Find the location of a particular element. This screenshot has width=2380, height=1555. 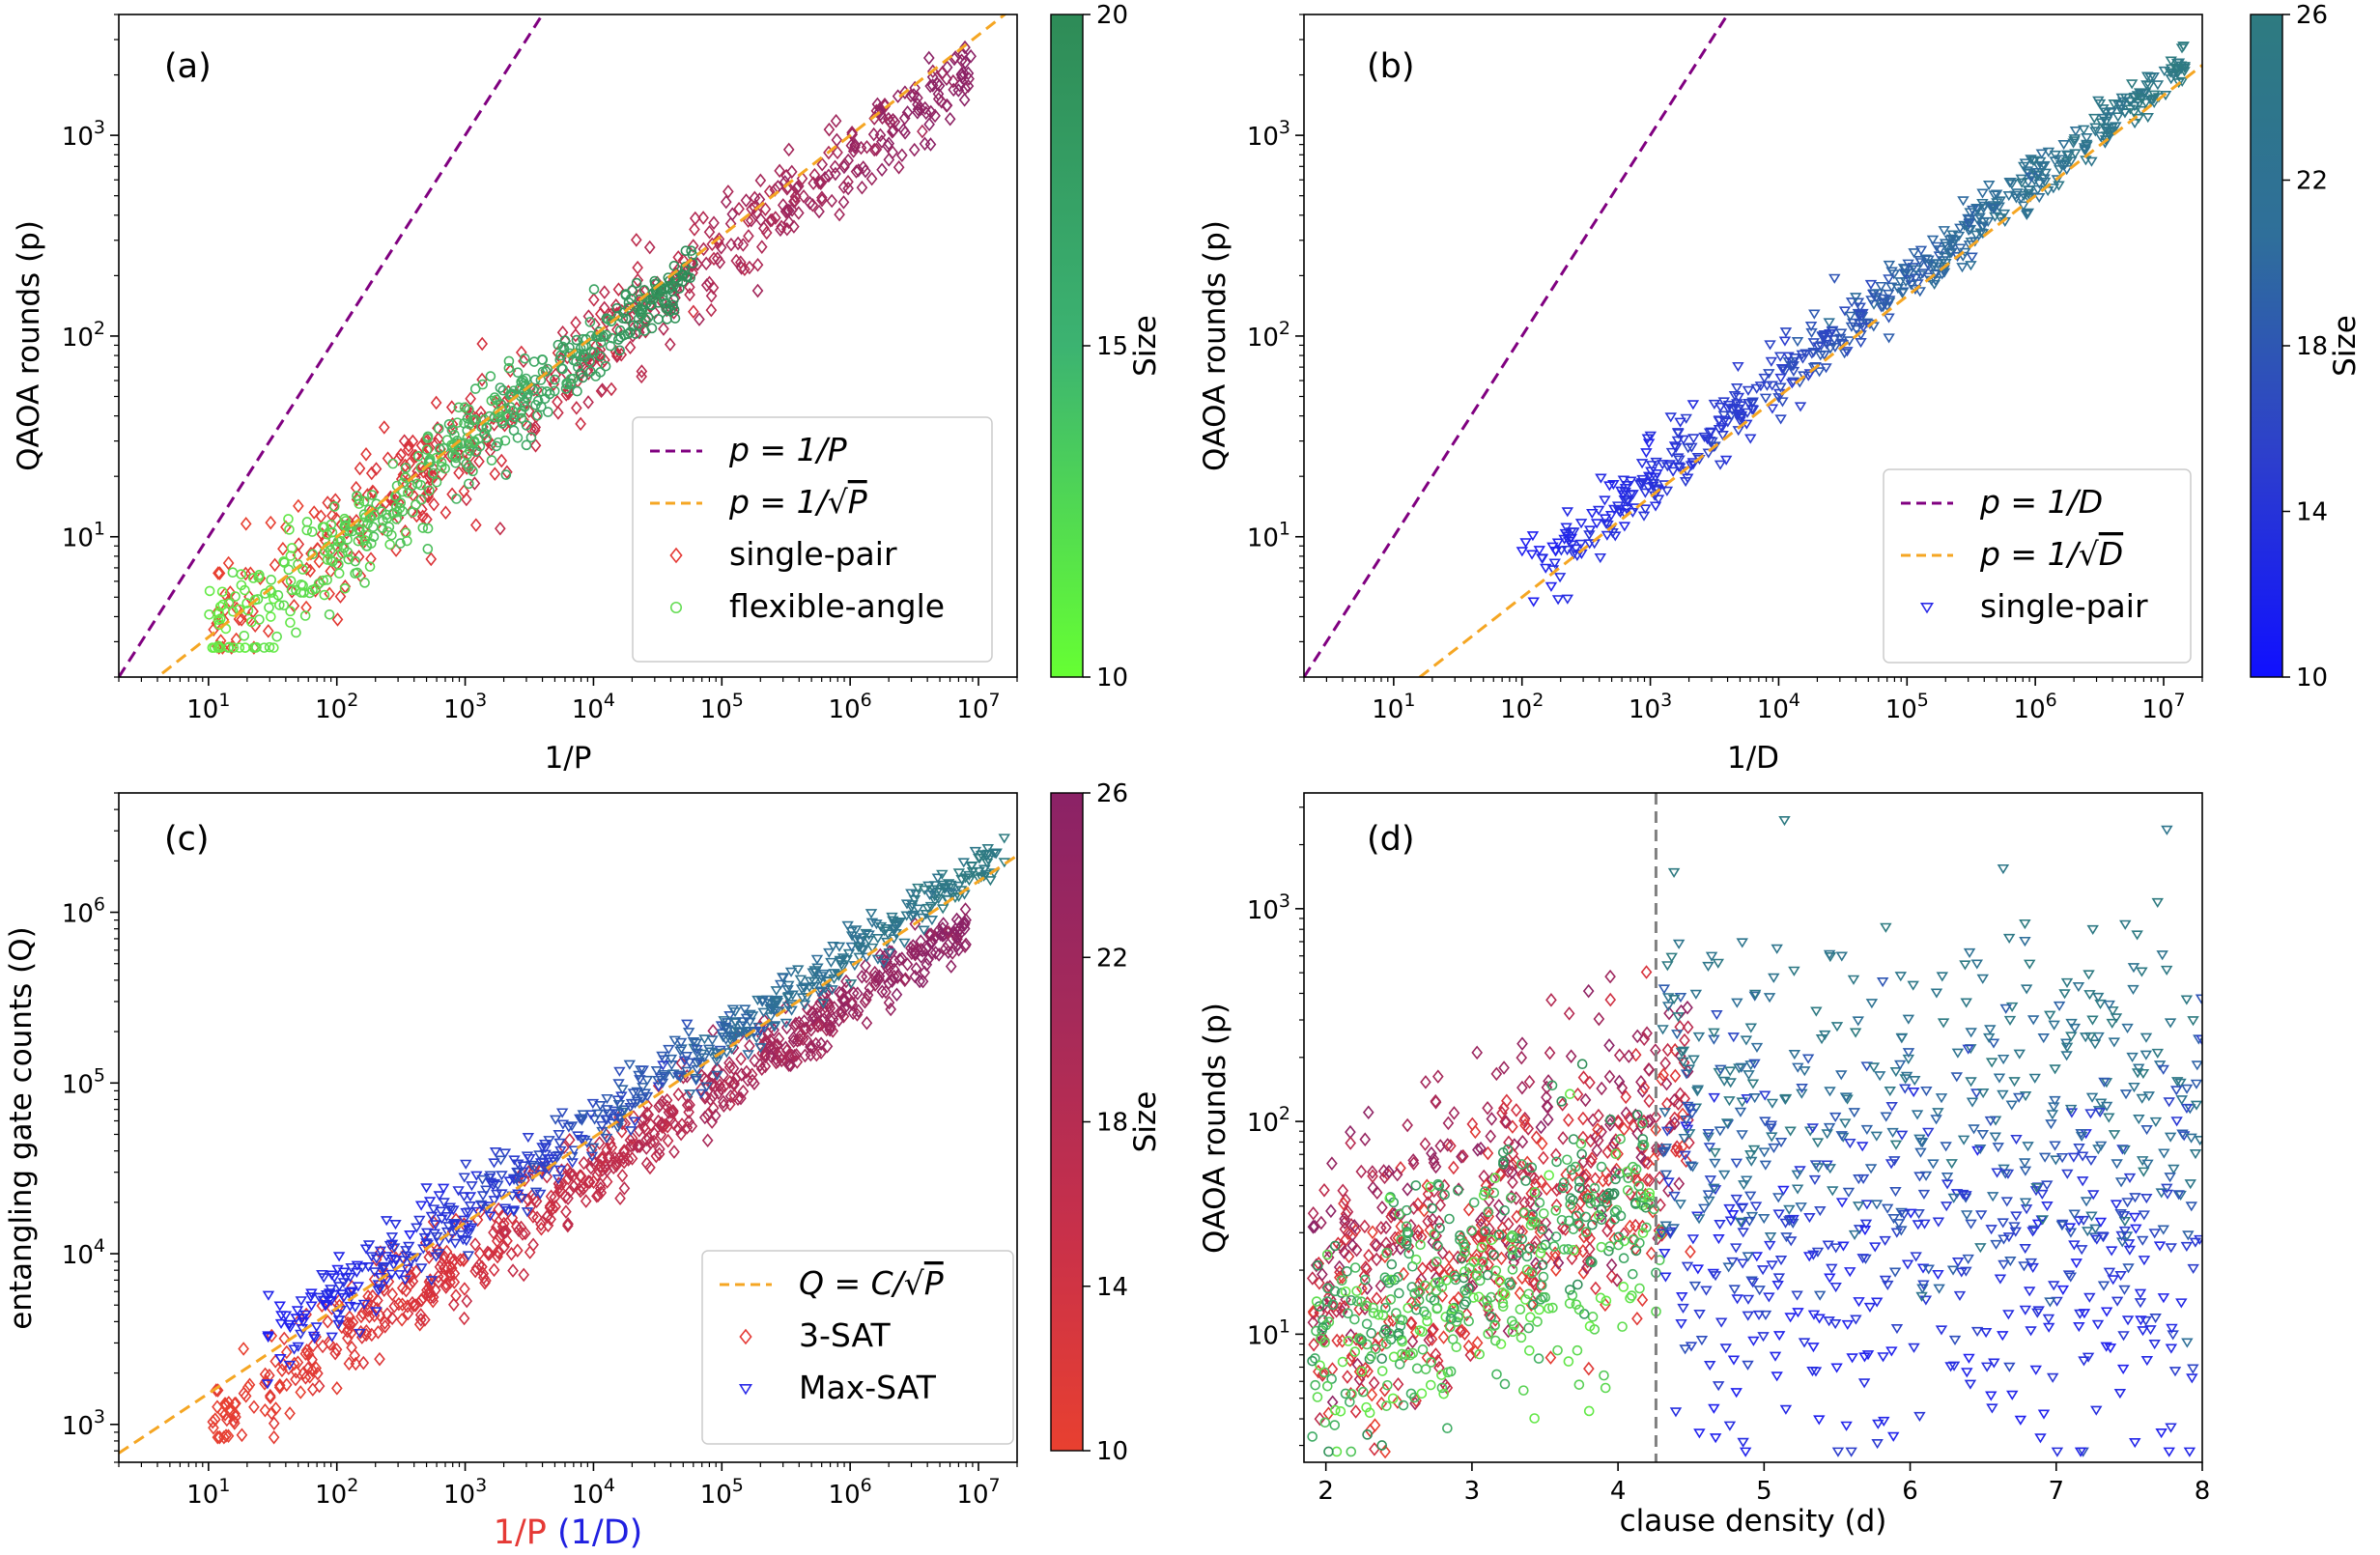

tick-label: 10² is located at coordinates (84, 335).